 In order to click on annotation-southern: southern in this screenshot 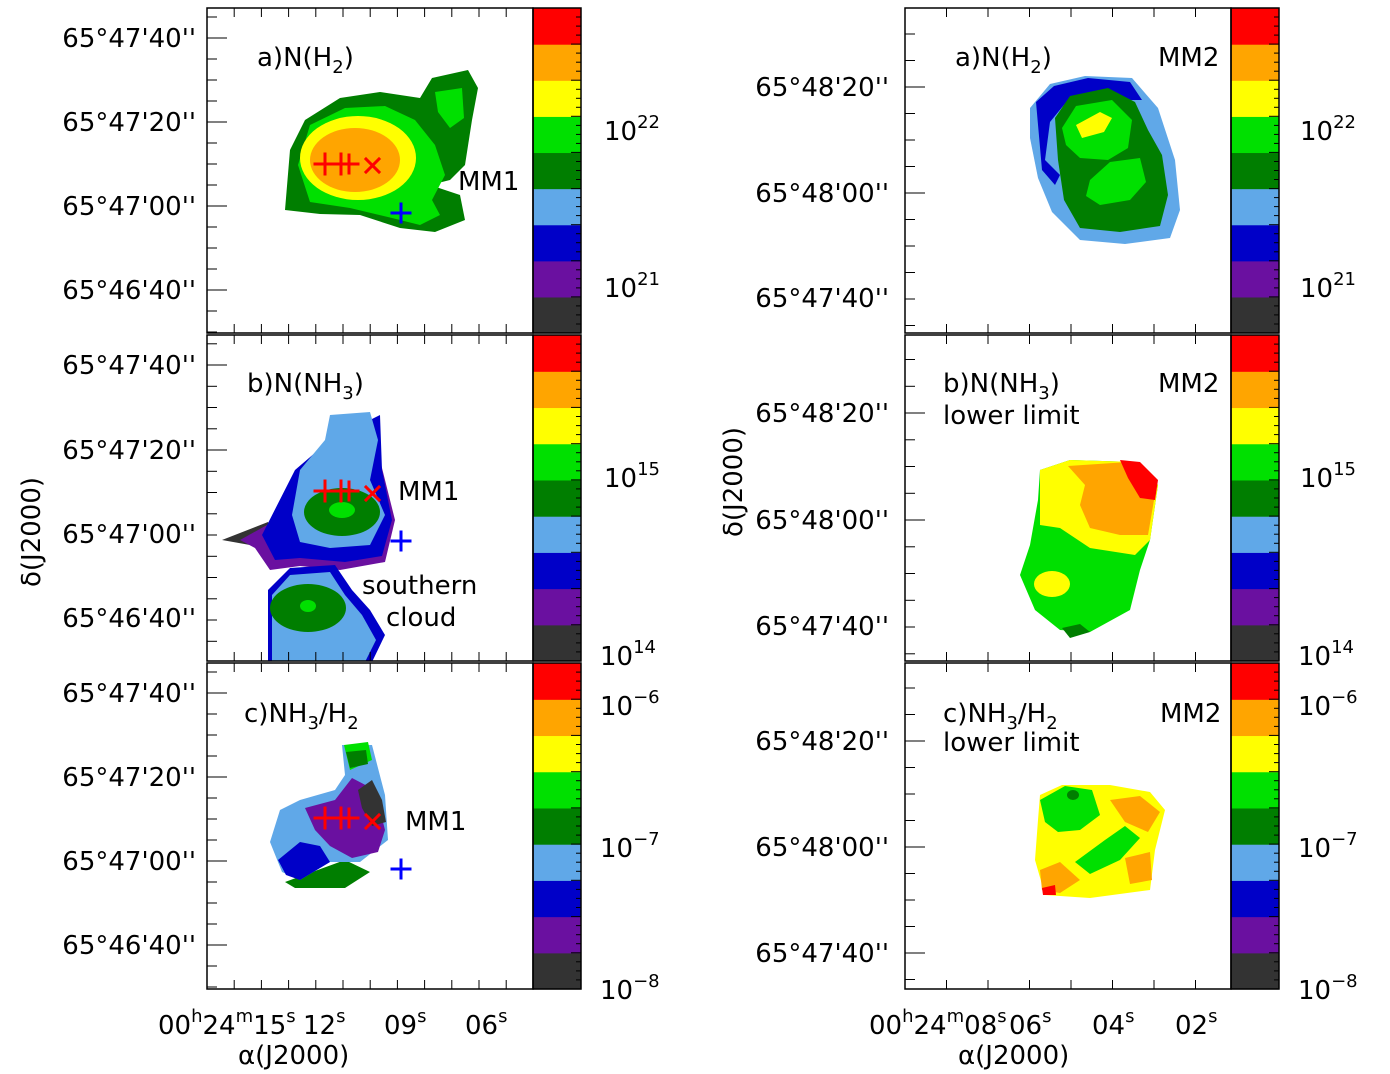, I will do `click(419, 586)`.